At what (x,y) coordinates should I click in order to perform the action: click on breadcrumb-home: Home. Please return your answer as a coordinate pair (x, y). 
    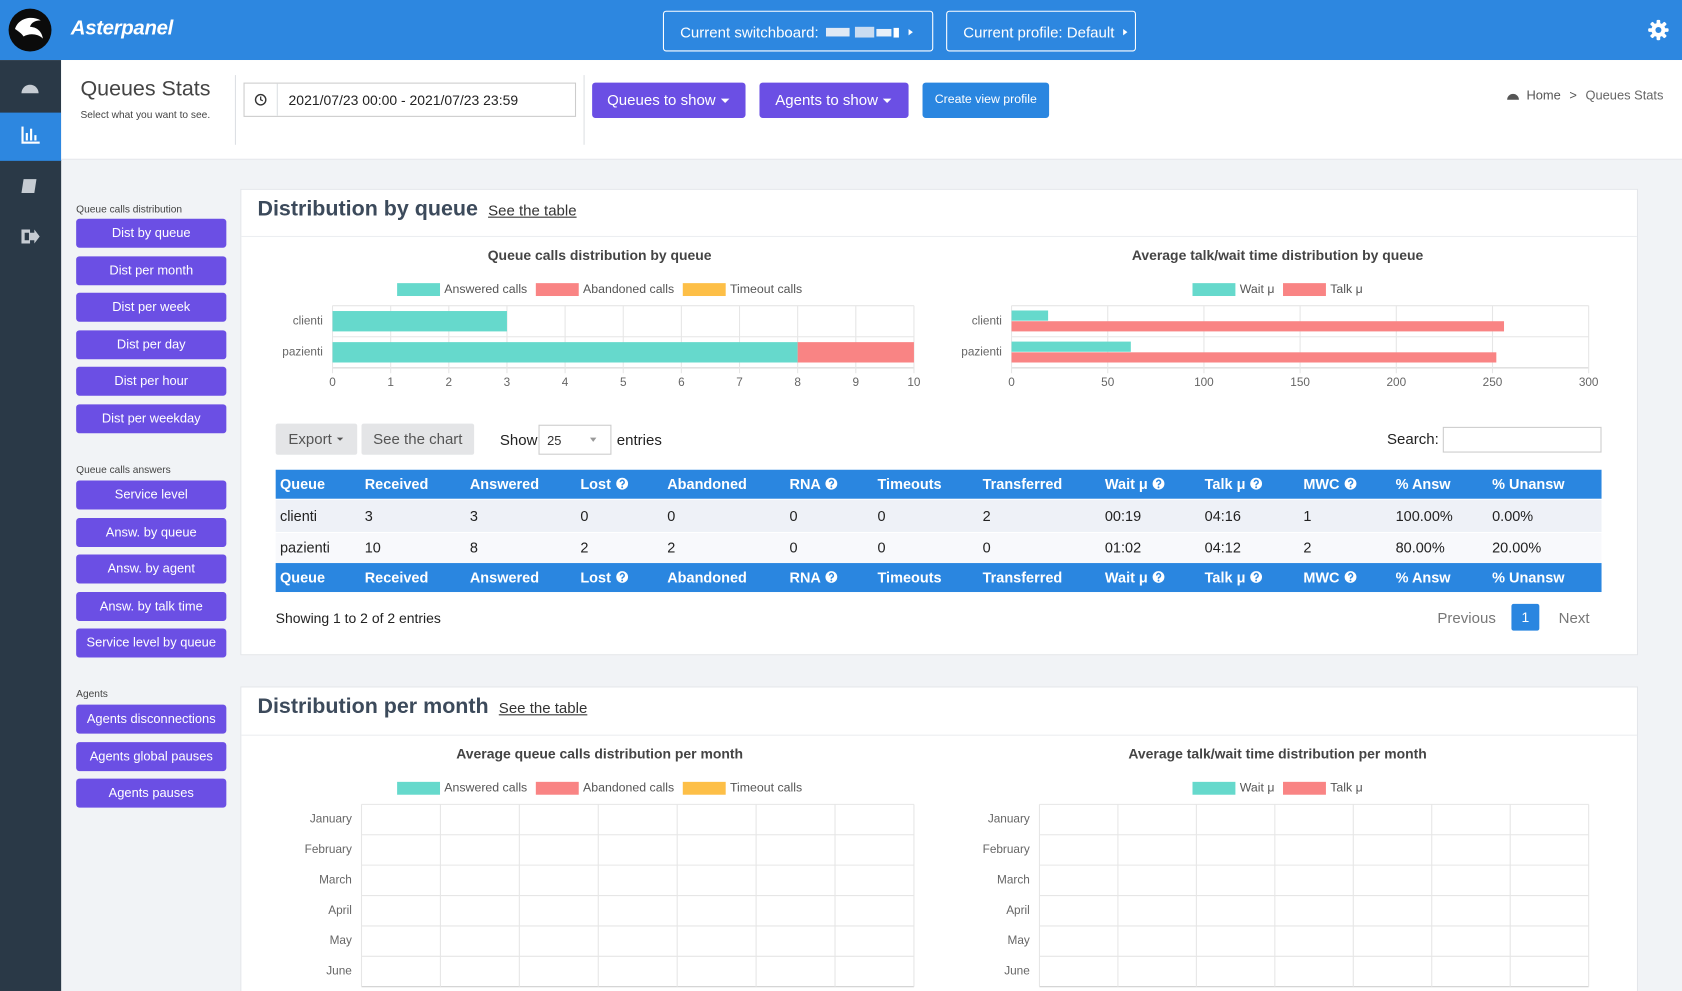
    Looking at the image, I should click on (1543, 95).